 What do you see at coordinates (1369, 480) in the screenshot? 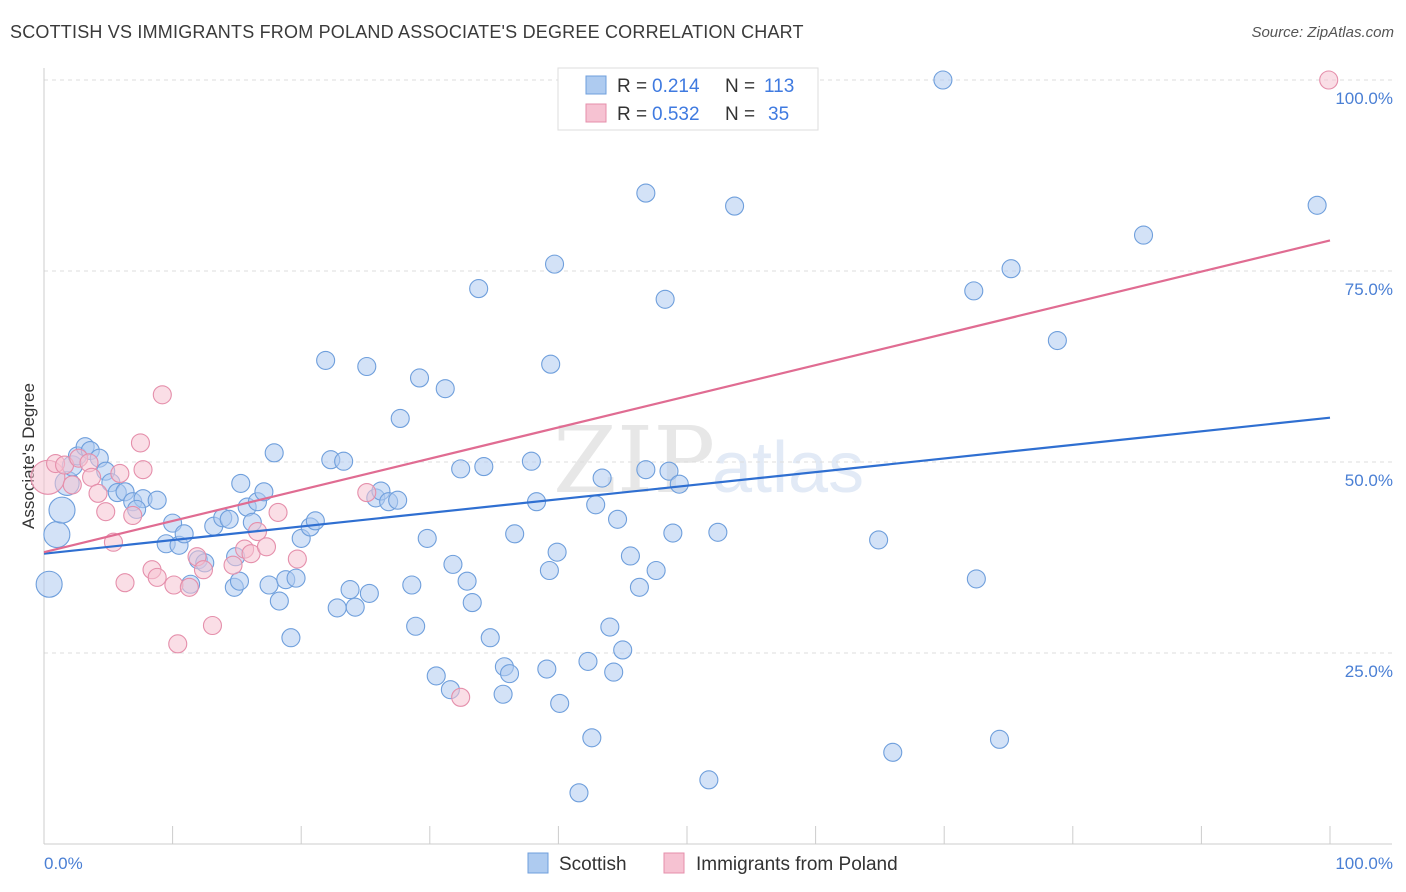
I see `y-tick-label-50: 50.0%` at bounding box center [1369, 480].